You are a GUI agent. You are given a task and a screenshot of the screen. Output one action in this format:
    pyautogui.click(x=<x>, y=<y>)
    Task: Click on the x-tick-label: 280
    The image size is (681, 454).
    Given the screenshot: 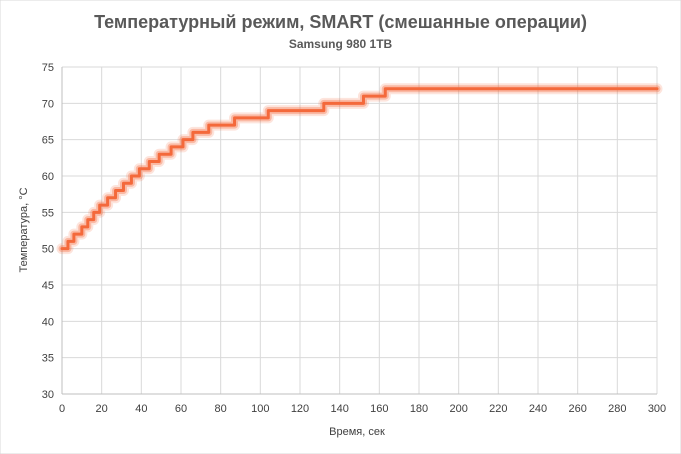 What is the action you would take?
    pyautogui.click(x=617, y=409)
    